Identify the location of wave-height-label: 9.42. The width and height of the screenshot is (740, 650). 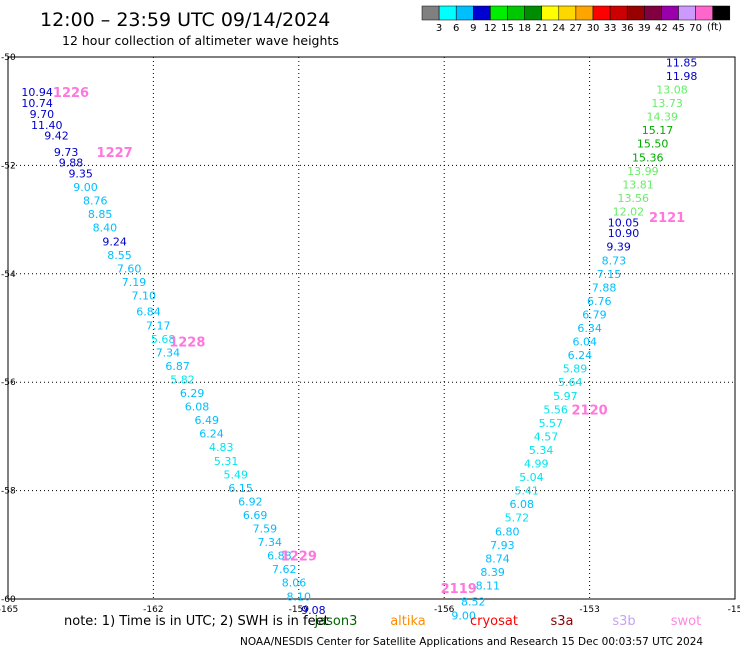
(56, 136).